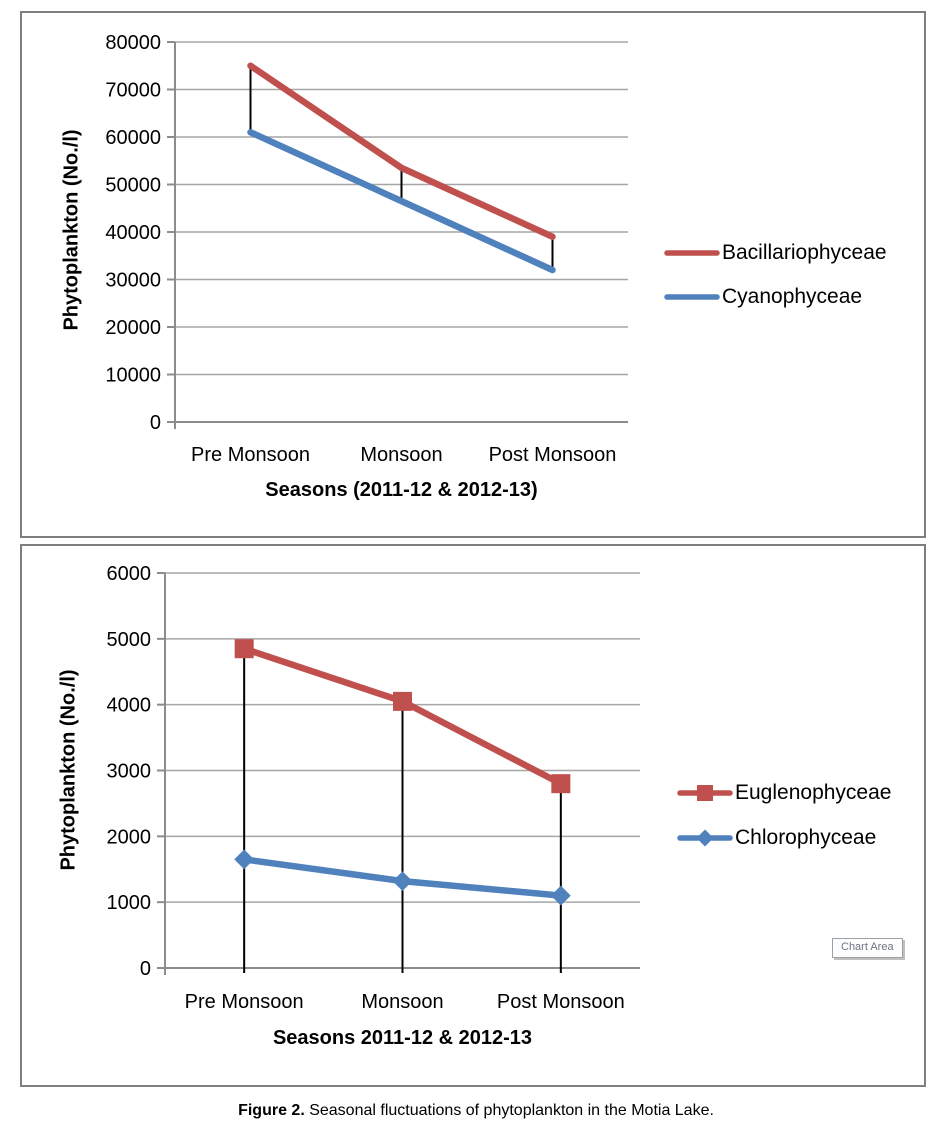 This screenshot has height=1136, width=952. Describe the element at coordinates (133, 186) in the screenshot. I see `y-tick-label: 50000` at that location.